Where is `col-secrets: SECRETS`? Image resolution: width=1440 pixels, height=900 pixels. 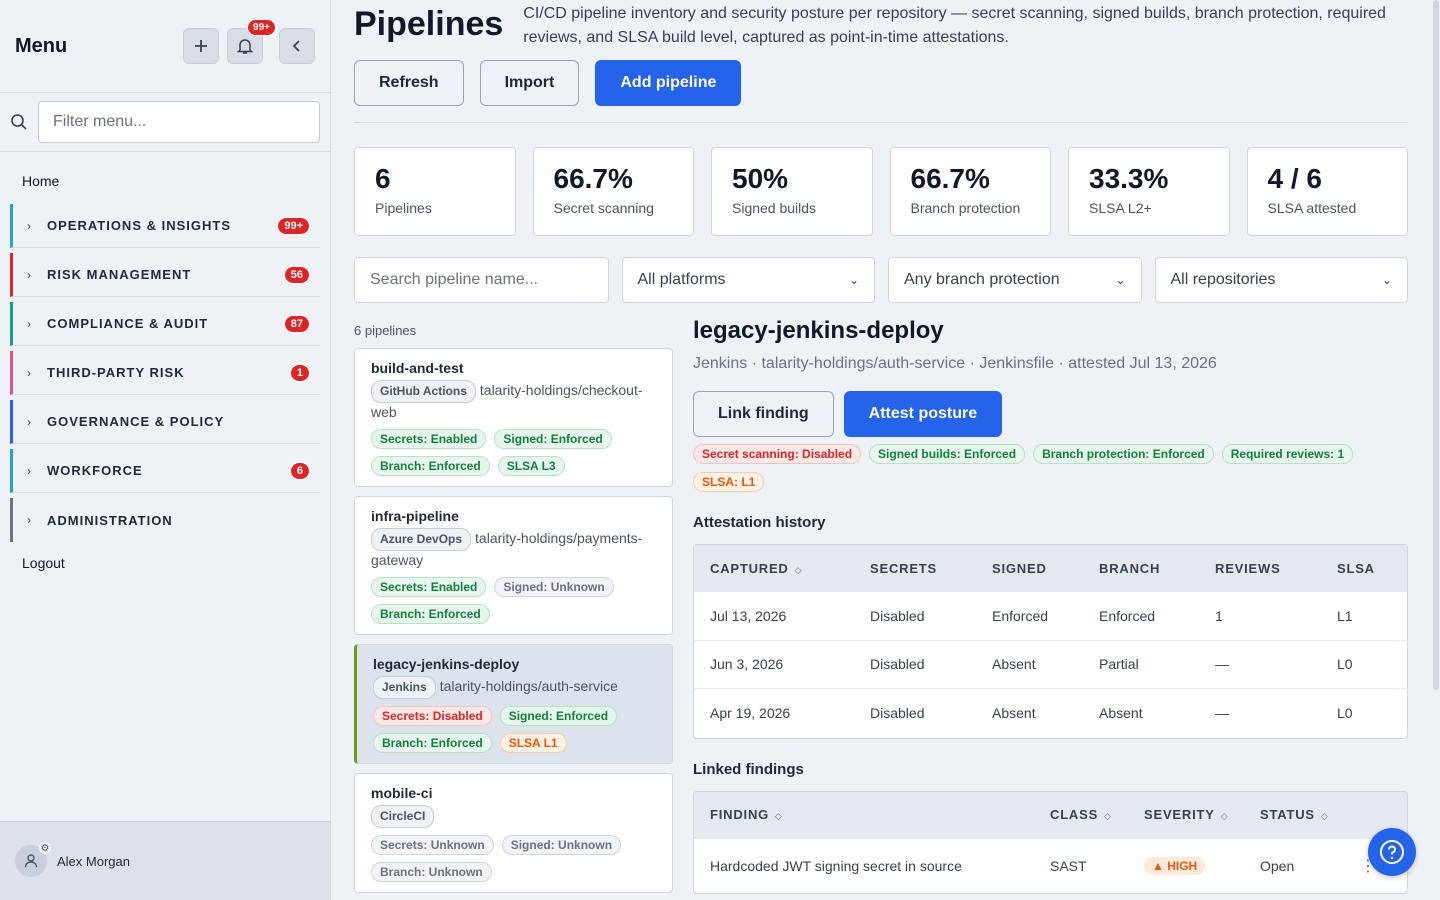 col-secrets: SECRETS is located at coordinates (904, 568).